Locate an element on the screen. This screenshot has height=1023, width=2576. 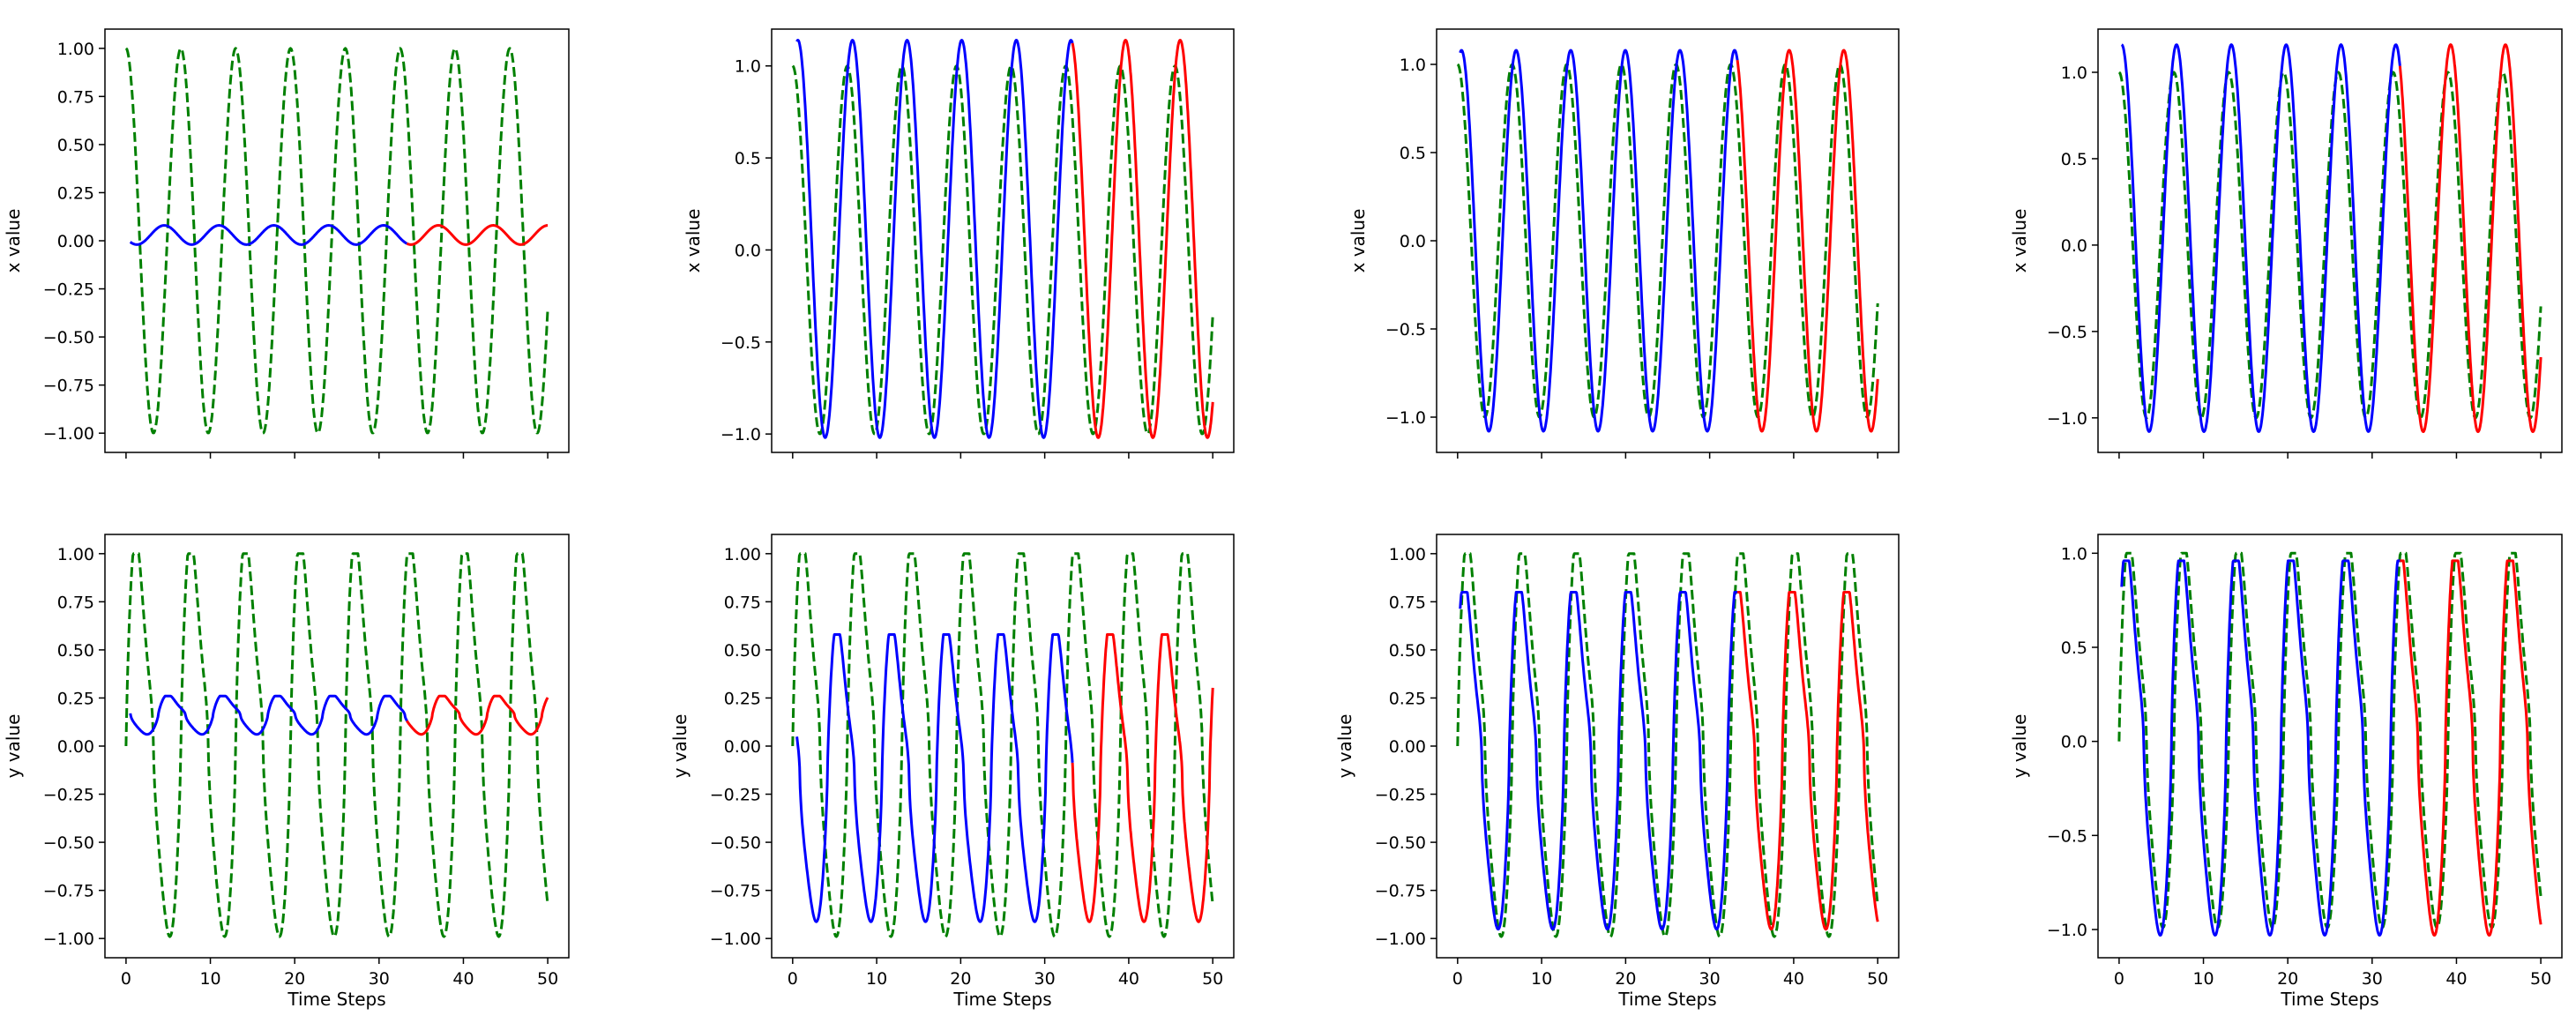
subplot-1-3: −1.0 −0.5 0.0 0.5 1.0 x value is located at coordinates (1624, 244).